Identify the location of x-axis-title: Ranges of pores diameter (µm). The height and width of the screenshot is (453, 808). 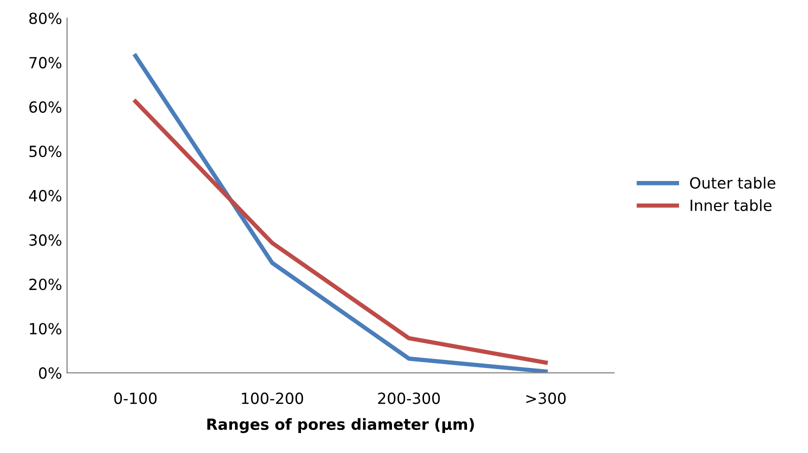
(340, 426).